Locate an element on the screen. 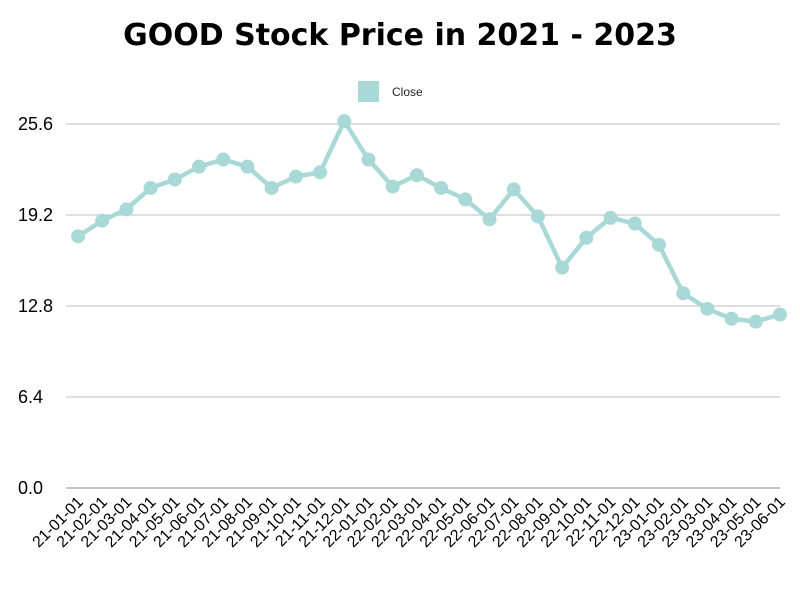 This screenshot has height=600, width=800. y-tick-label: 0.0 is located at coordinates (30, 488).